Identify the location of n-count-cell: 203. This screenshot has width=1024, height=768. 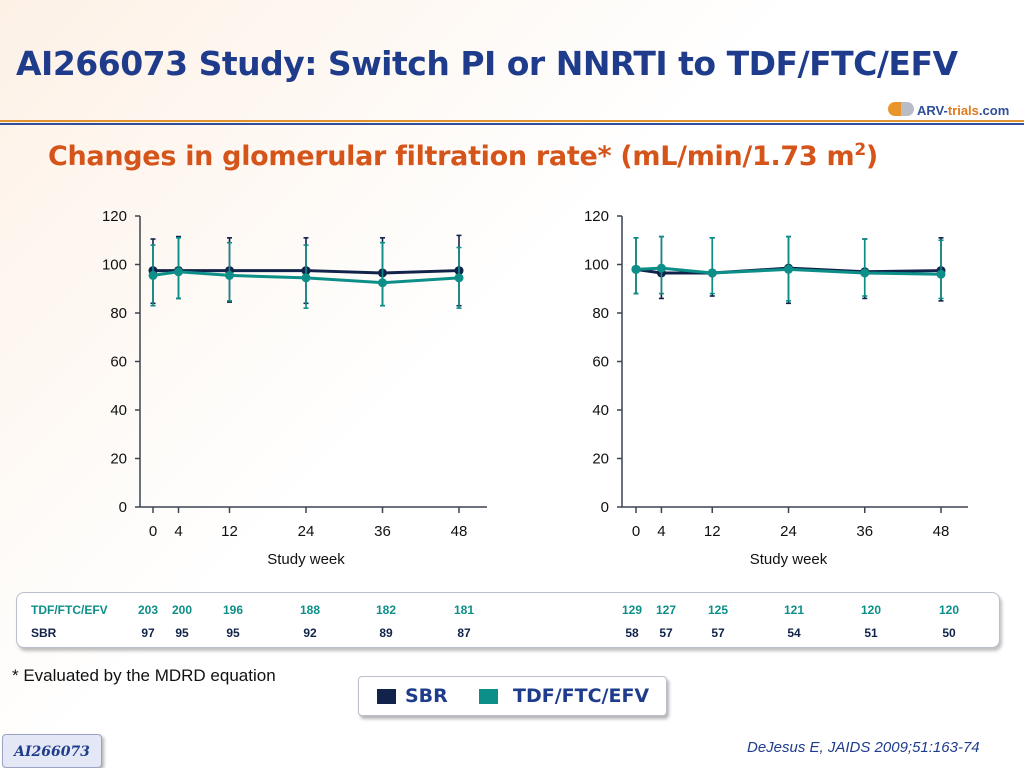
(148, 610).